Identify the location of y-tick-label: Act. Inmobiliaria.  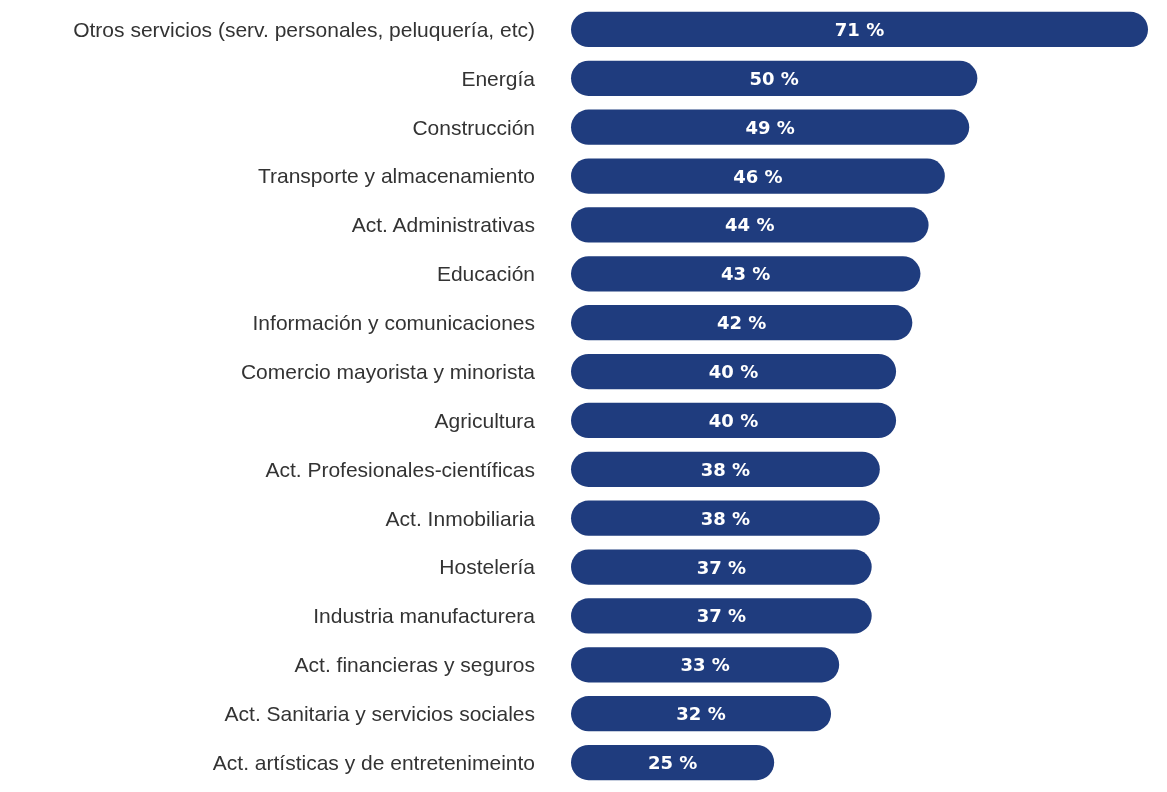
(460, 518).